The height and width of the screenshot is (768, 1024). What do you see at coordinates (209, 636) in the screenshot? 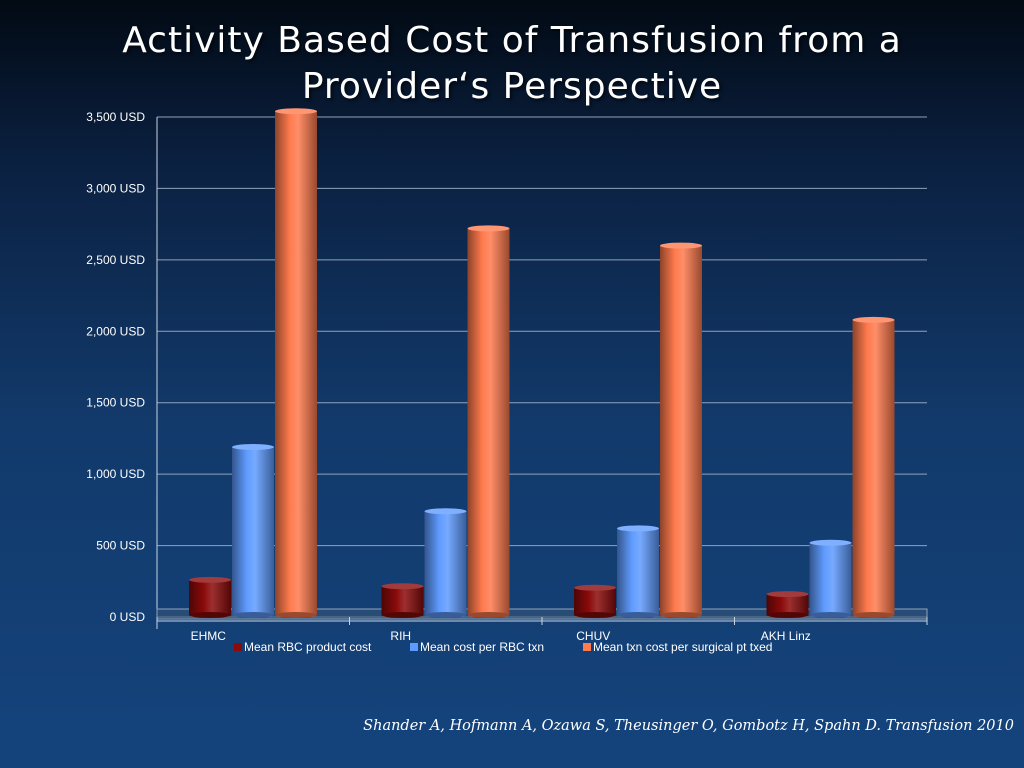
I see `x-tick-label: EHMC` at bounding box center [209, 636].